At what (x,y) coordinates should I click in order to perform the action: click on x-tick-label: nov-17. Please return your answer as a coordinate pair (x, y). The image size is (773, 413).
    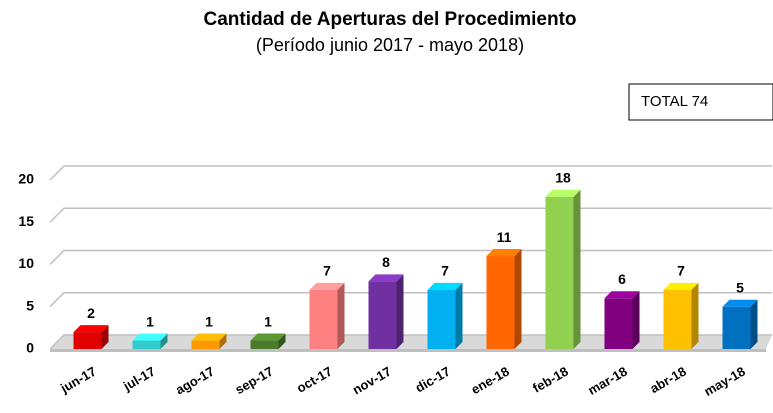
    Looking at the image, I should click on (372, 381).